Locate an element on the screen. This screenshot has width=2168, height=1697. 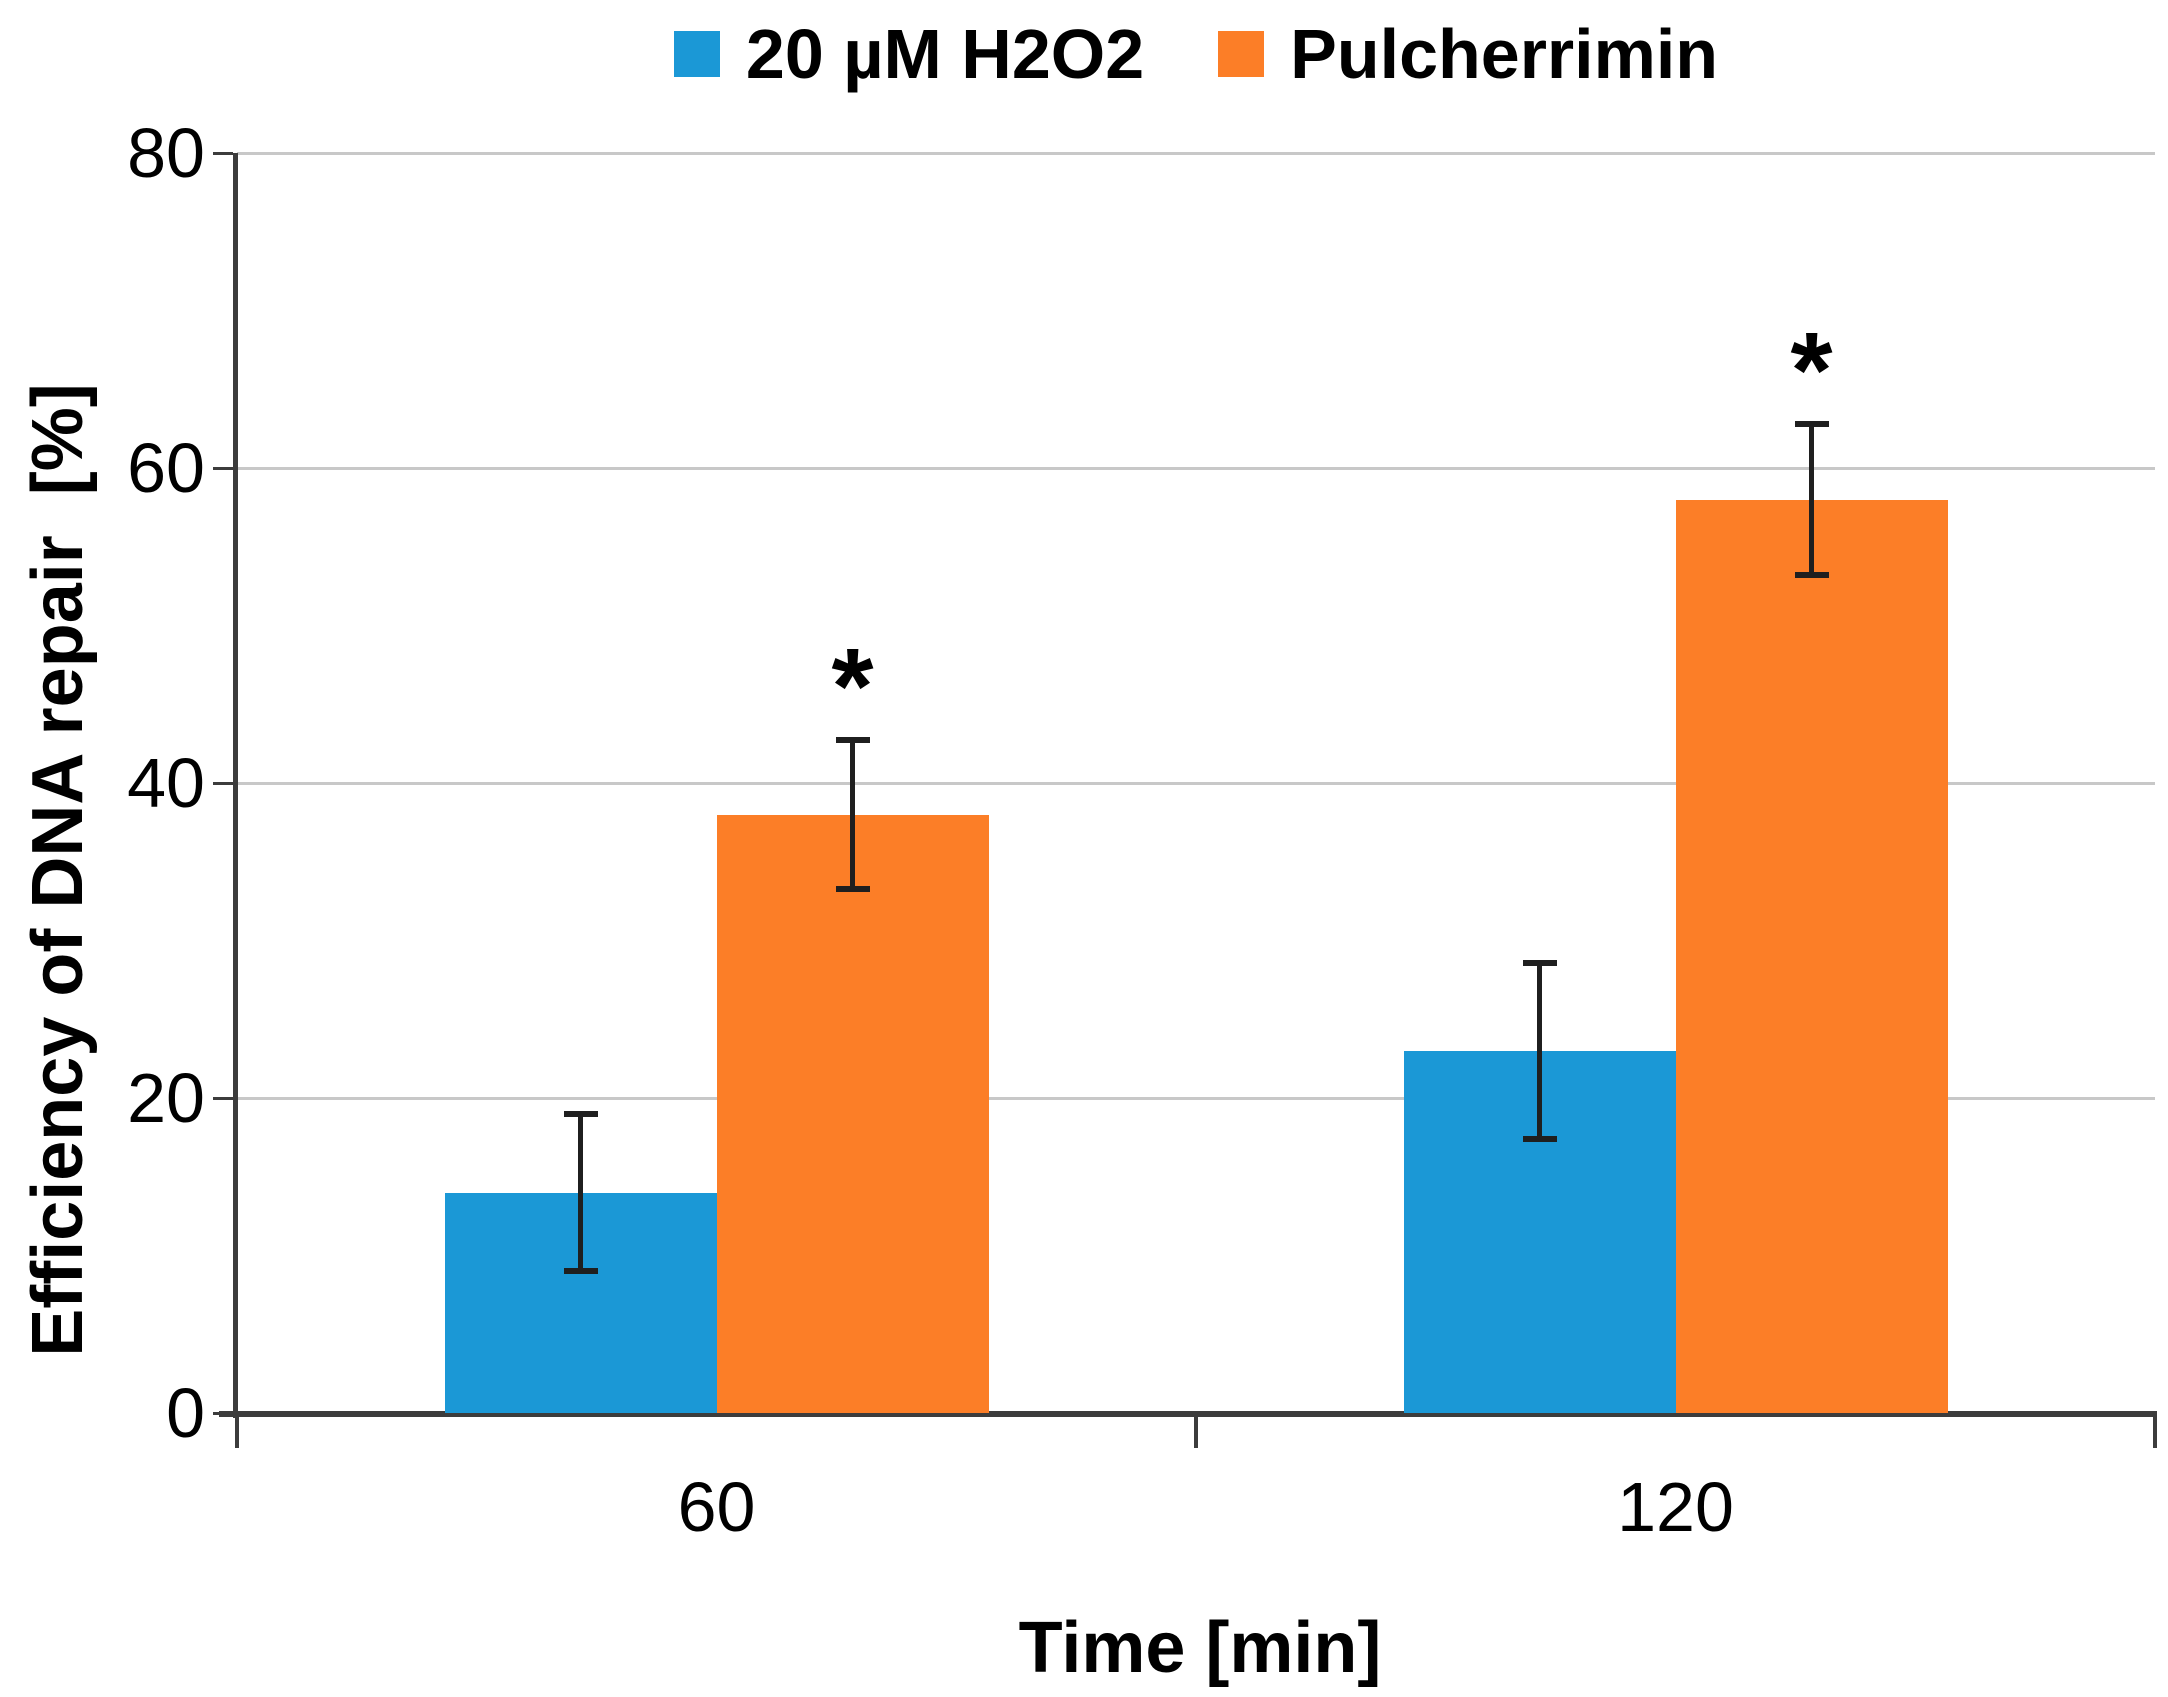
legend-item-20-m-h2o2: 20 µM H2O2 is located at coordinates (909, 54).